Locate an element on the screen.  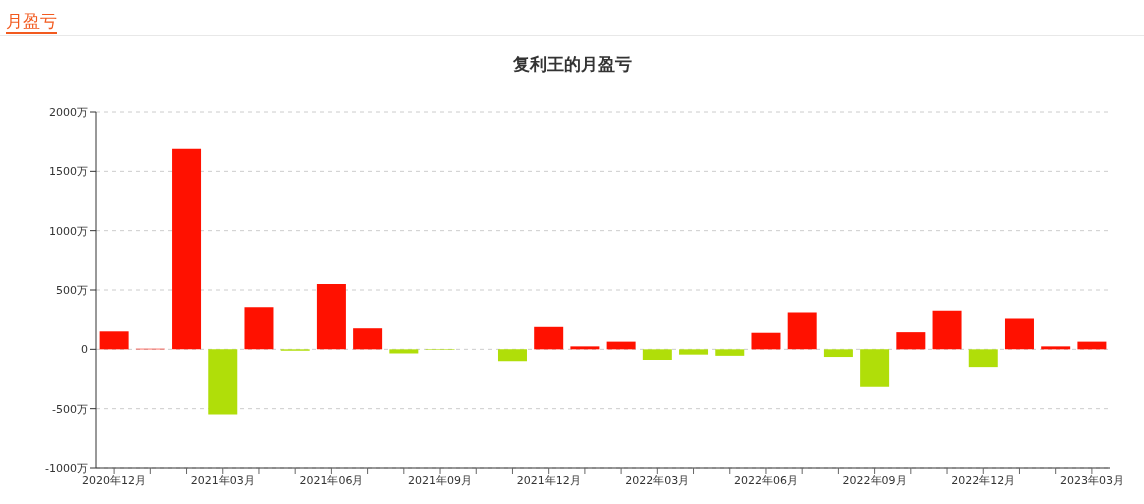
x-tick-label: 2021年09月 is located at coordinates (440, 480).